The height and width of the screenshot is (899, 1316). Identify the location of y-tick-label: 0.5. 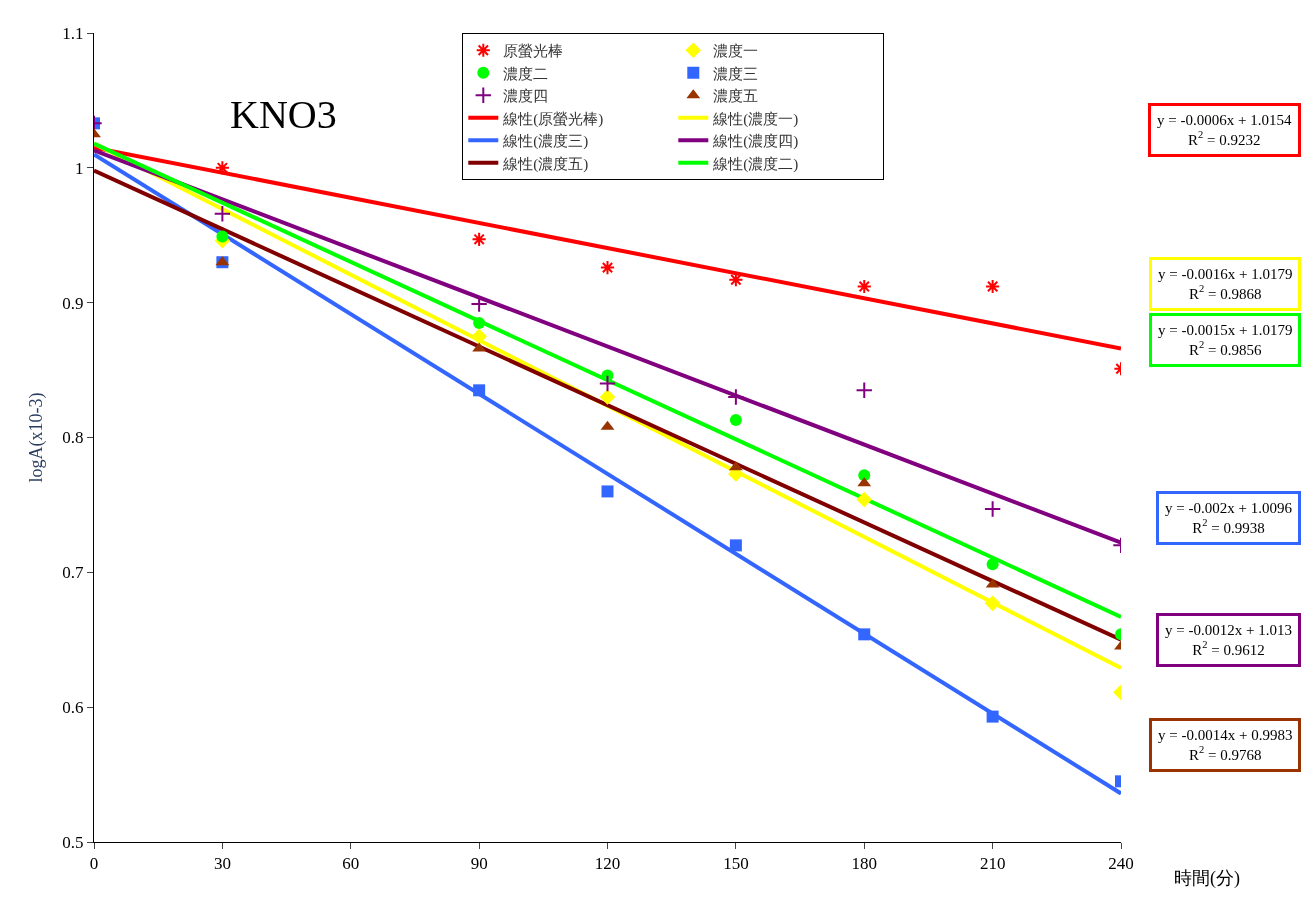
(73, 842).